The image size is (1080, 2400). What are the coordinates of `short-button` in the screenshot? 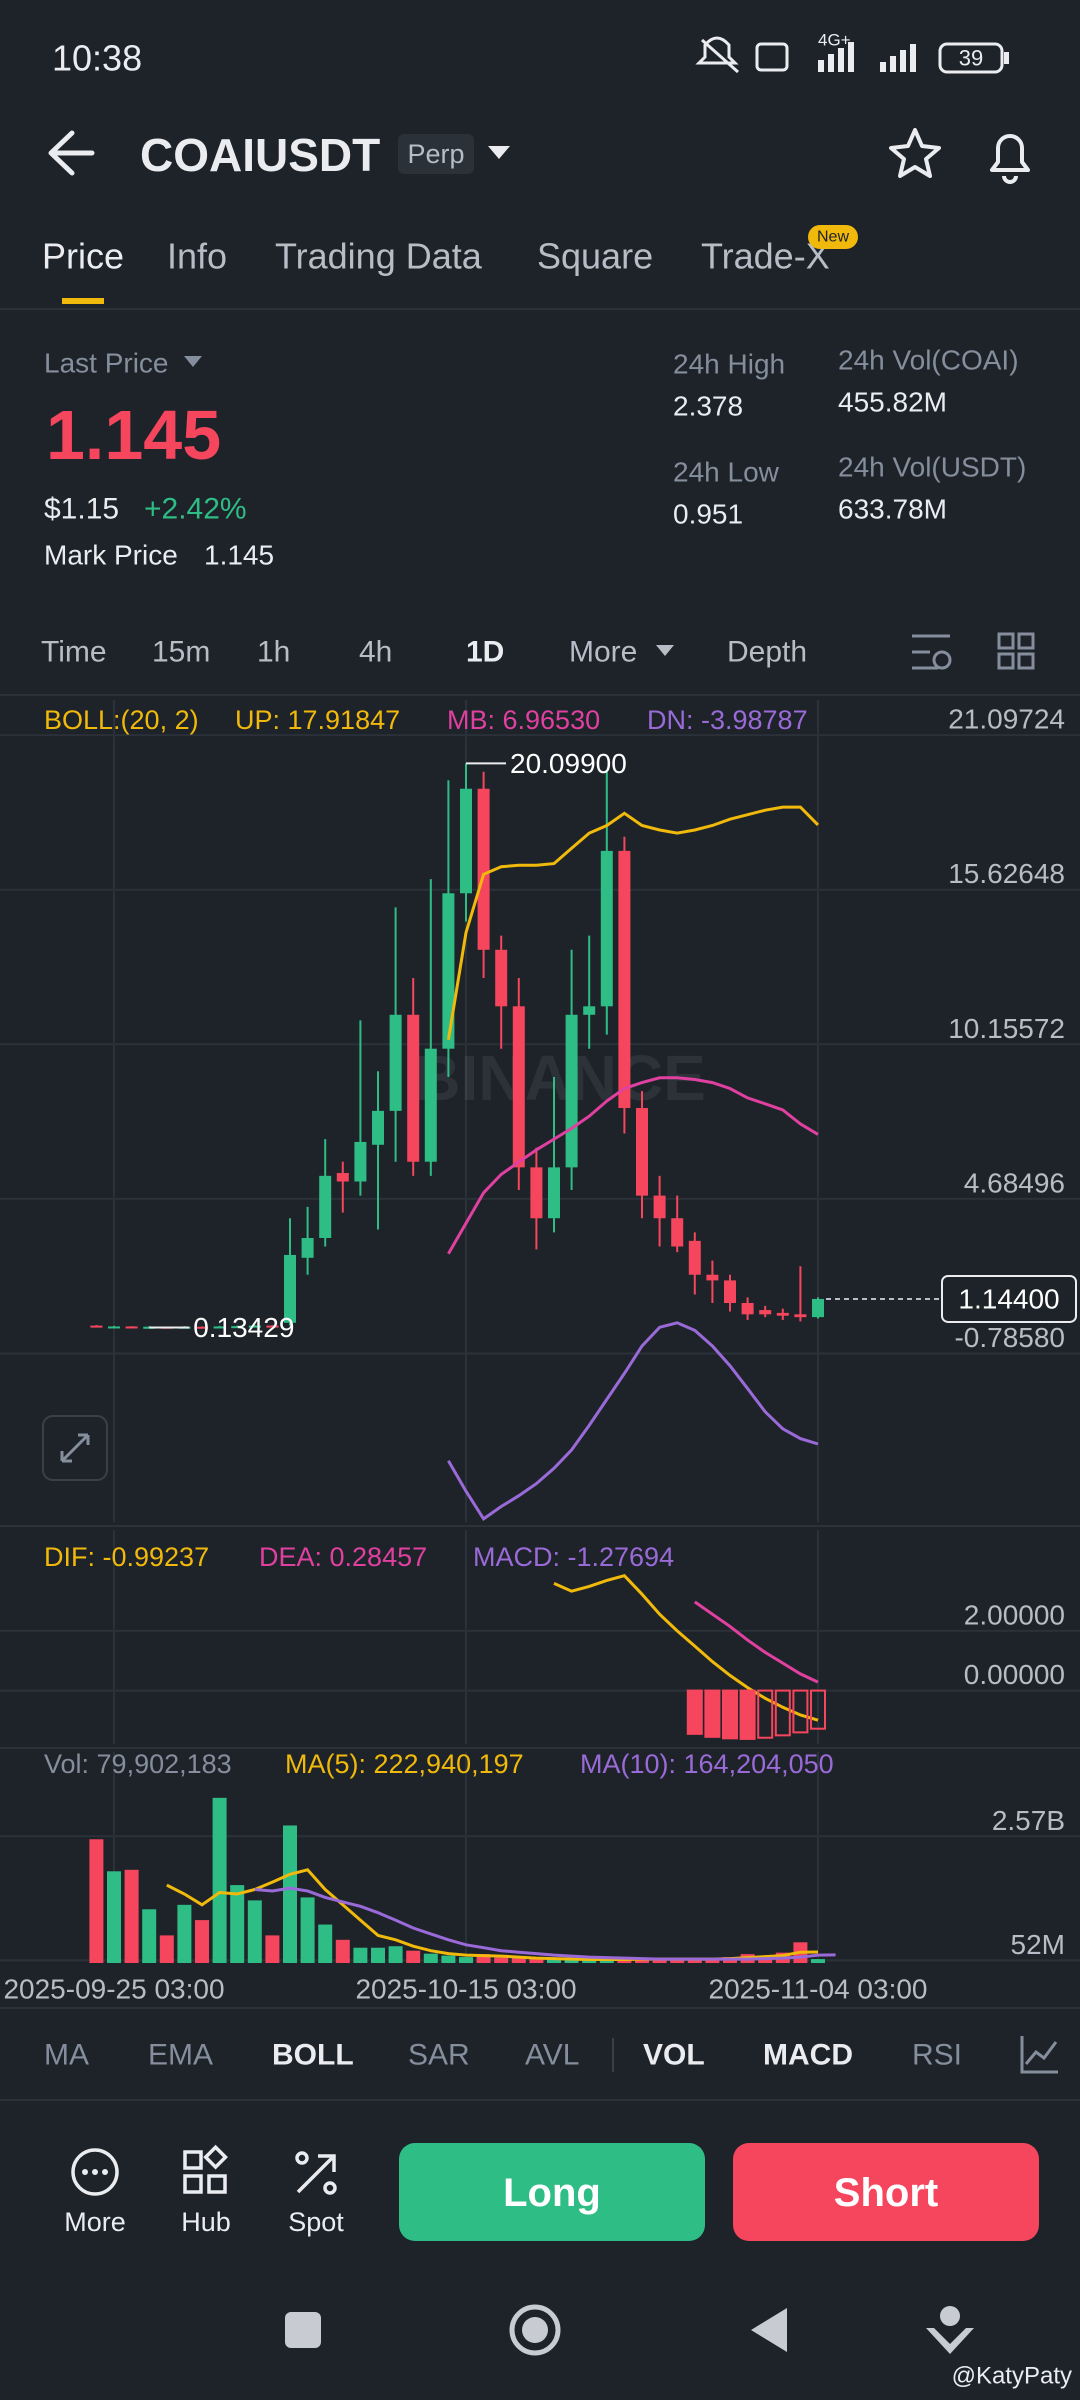 It's located at (886, 2192).